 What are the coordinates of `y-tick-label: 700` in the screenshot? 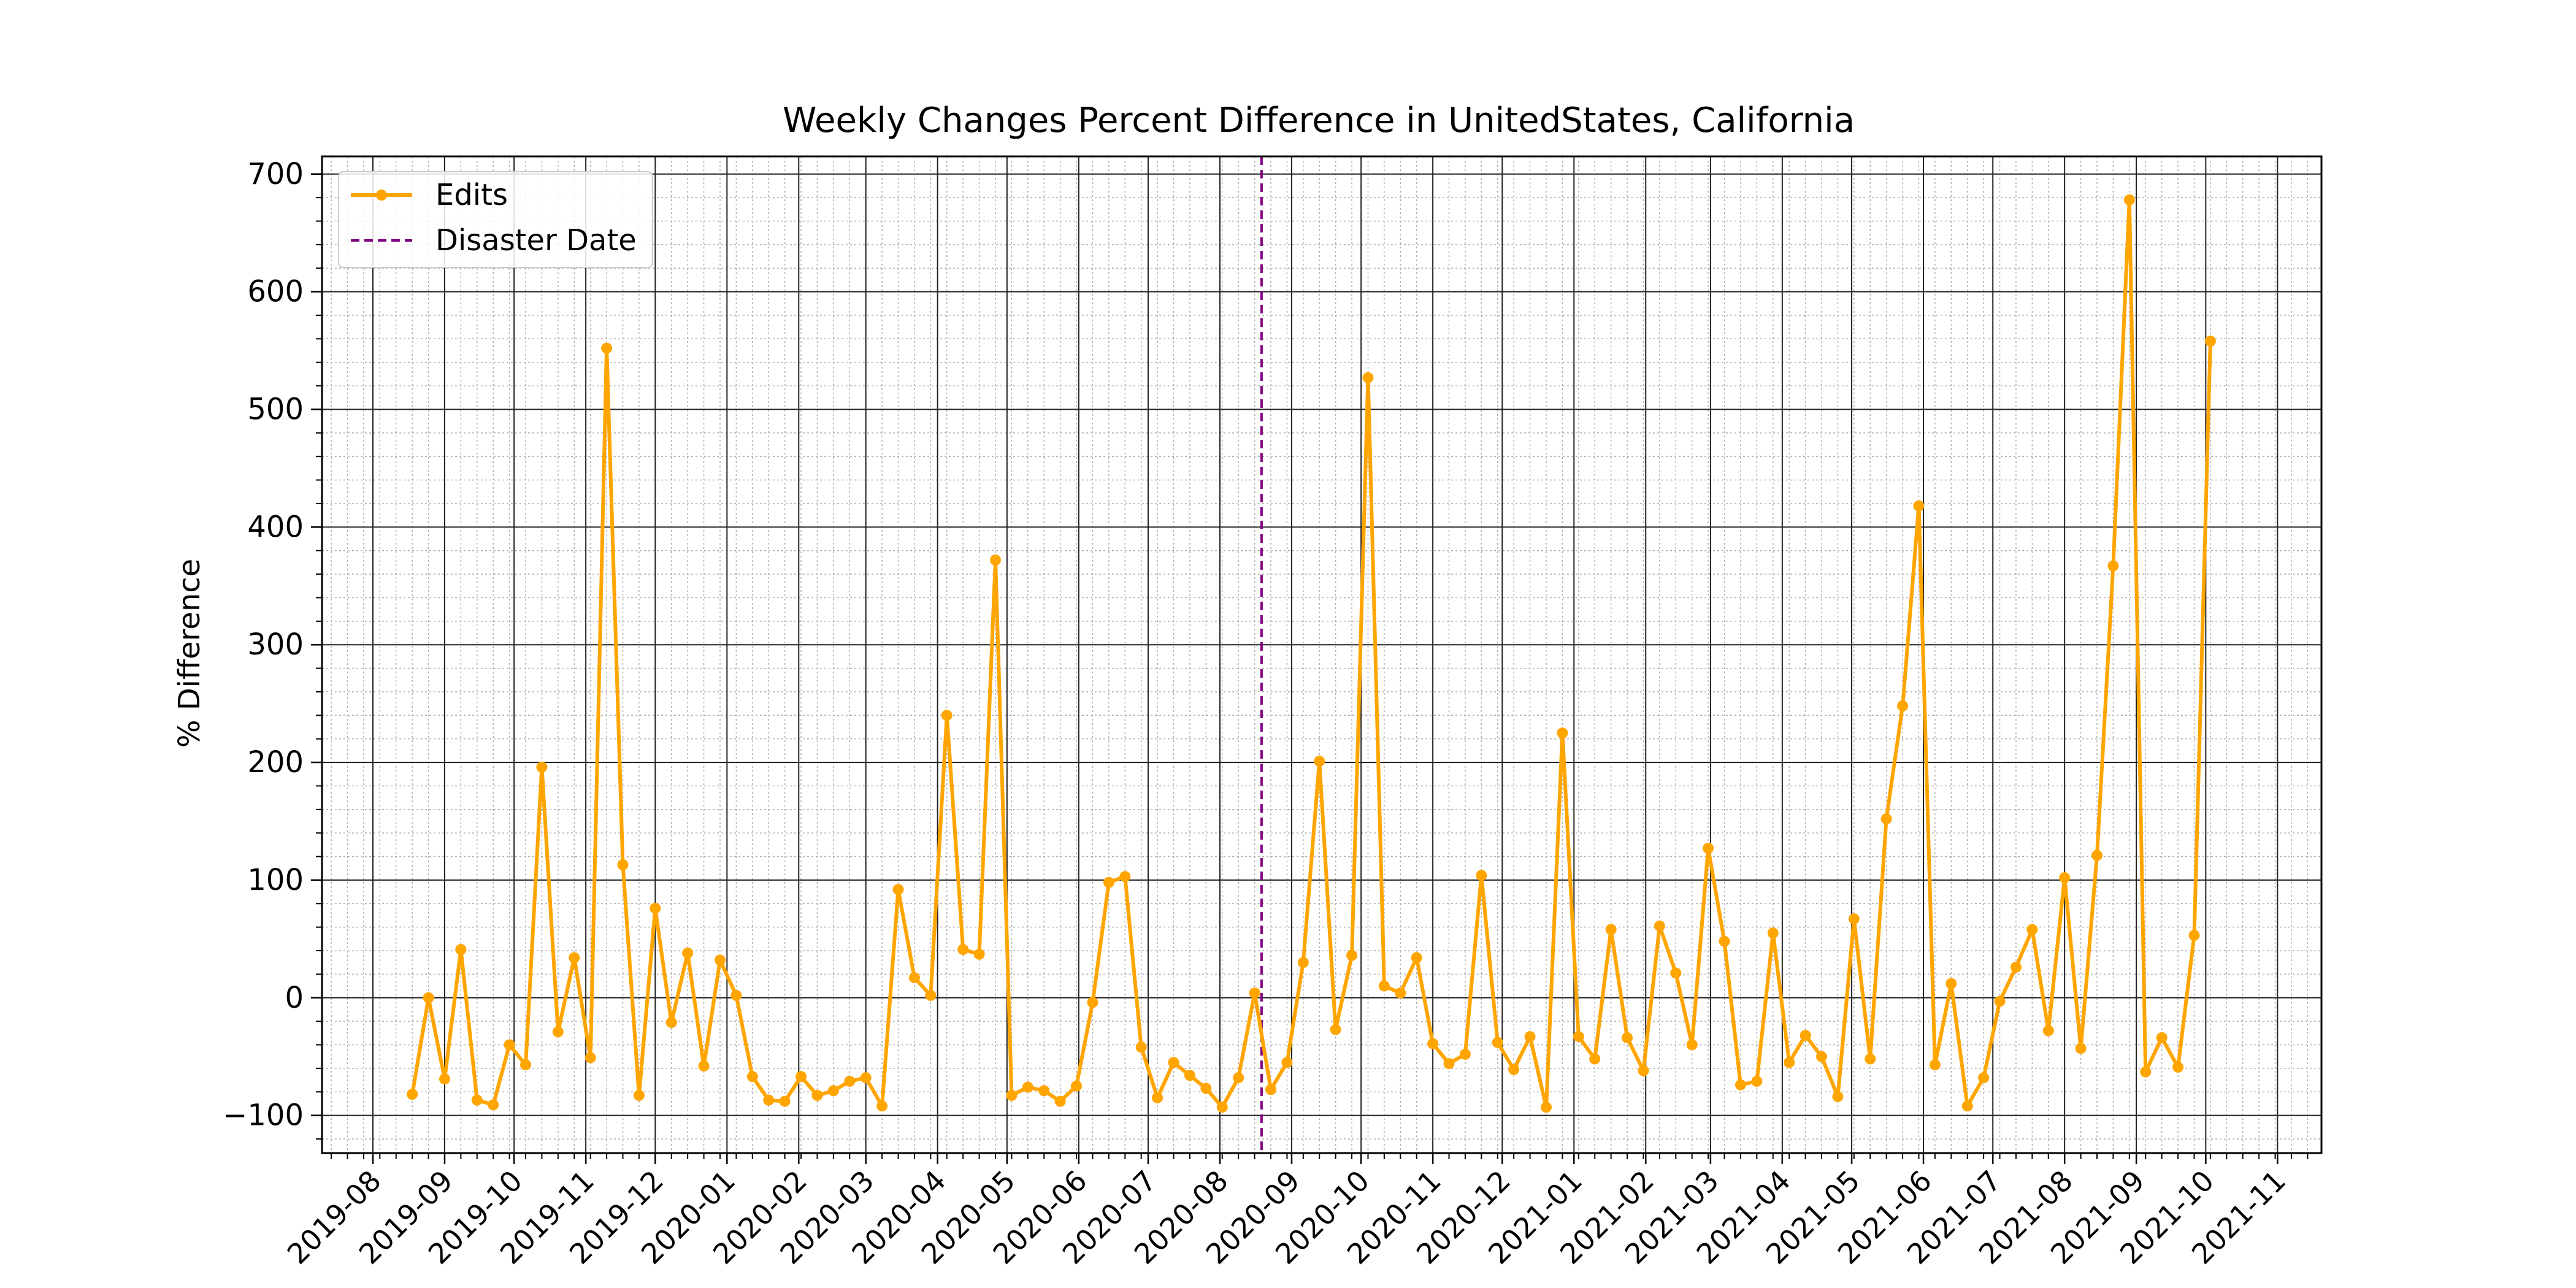 It's located at (275, 174).